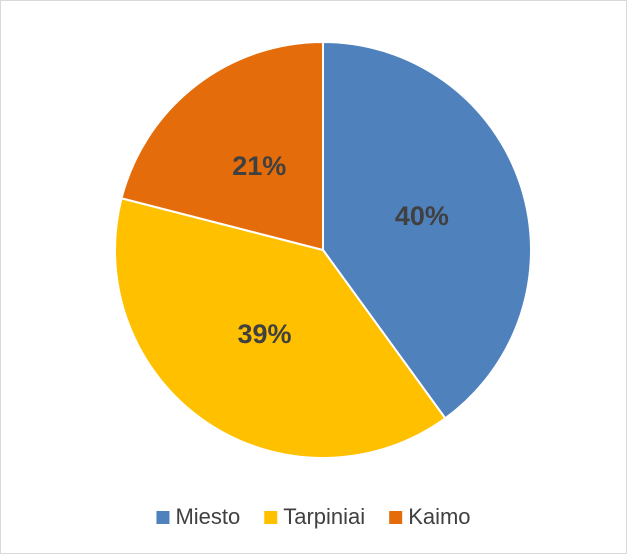  Describe the element at coordinates (222, 146) in the screenshot. I see `pie-slice` at that location.